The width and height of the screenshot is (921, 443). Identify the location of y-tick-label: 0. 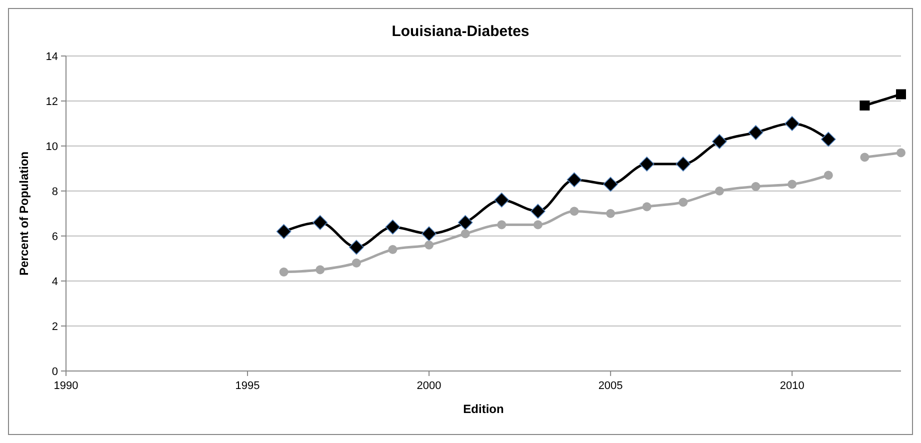
(55, 372).